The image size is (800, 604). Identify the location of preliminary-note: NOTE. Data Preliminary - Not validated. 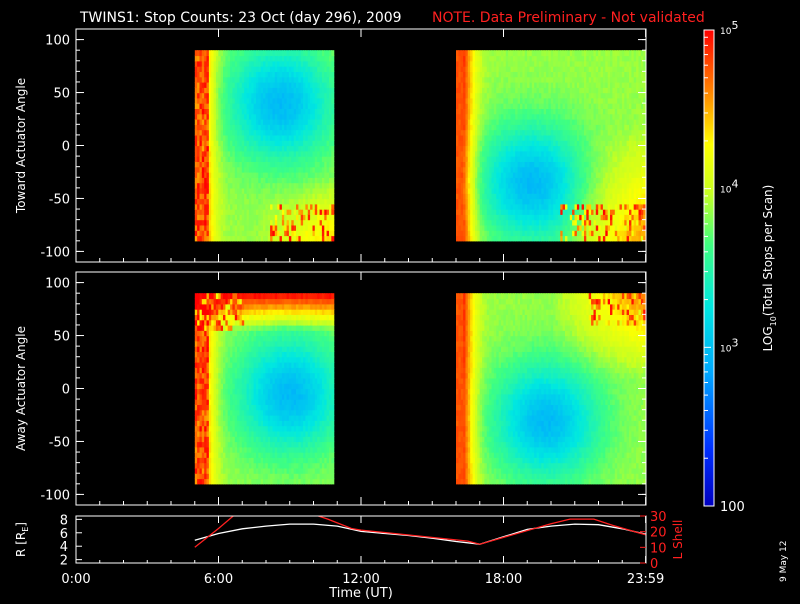
(568, 18).